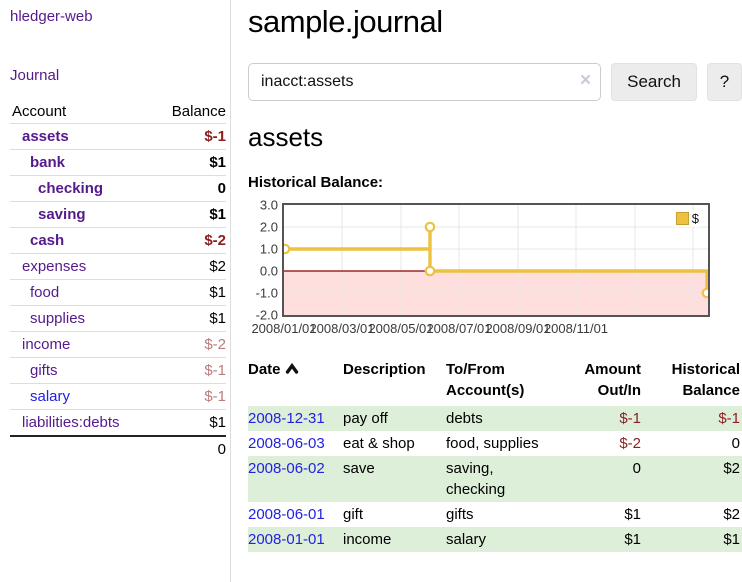 The height and width of the screenshot is (582, 742). Describe the element at coordinates (62, 214) in the screenshot. I see `account-link: saving` at that location.